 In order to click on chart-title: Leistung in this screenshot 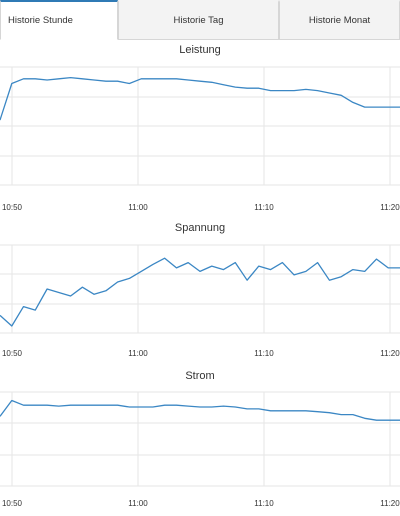, I will do `click(200, 50)`.